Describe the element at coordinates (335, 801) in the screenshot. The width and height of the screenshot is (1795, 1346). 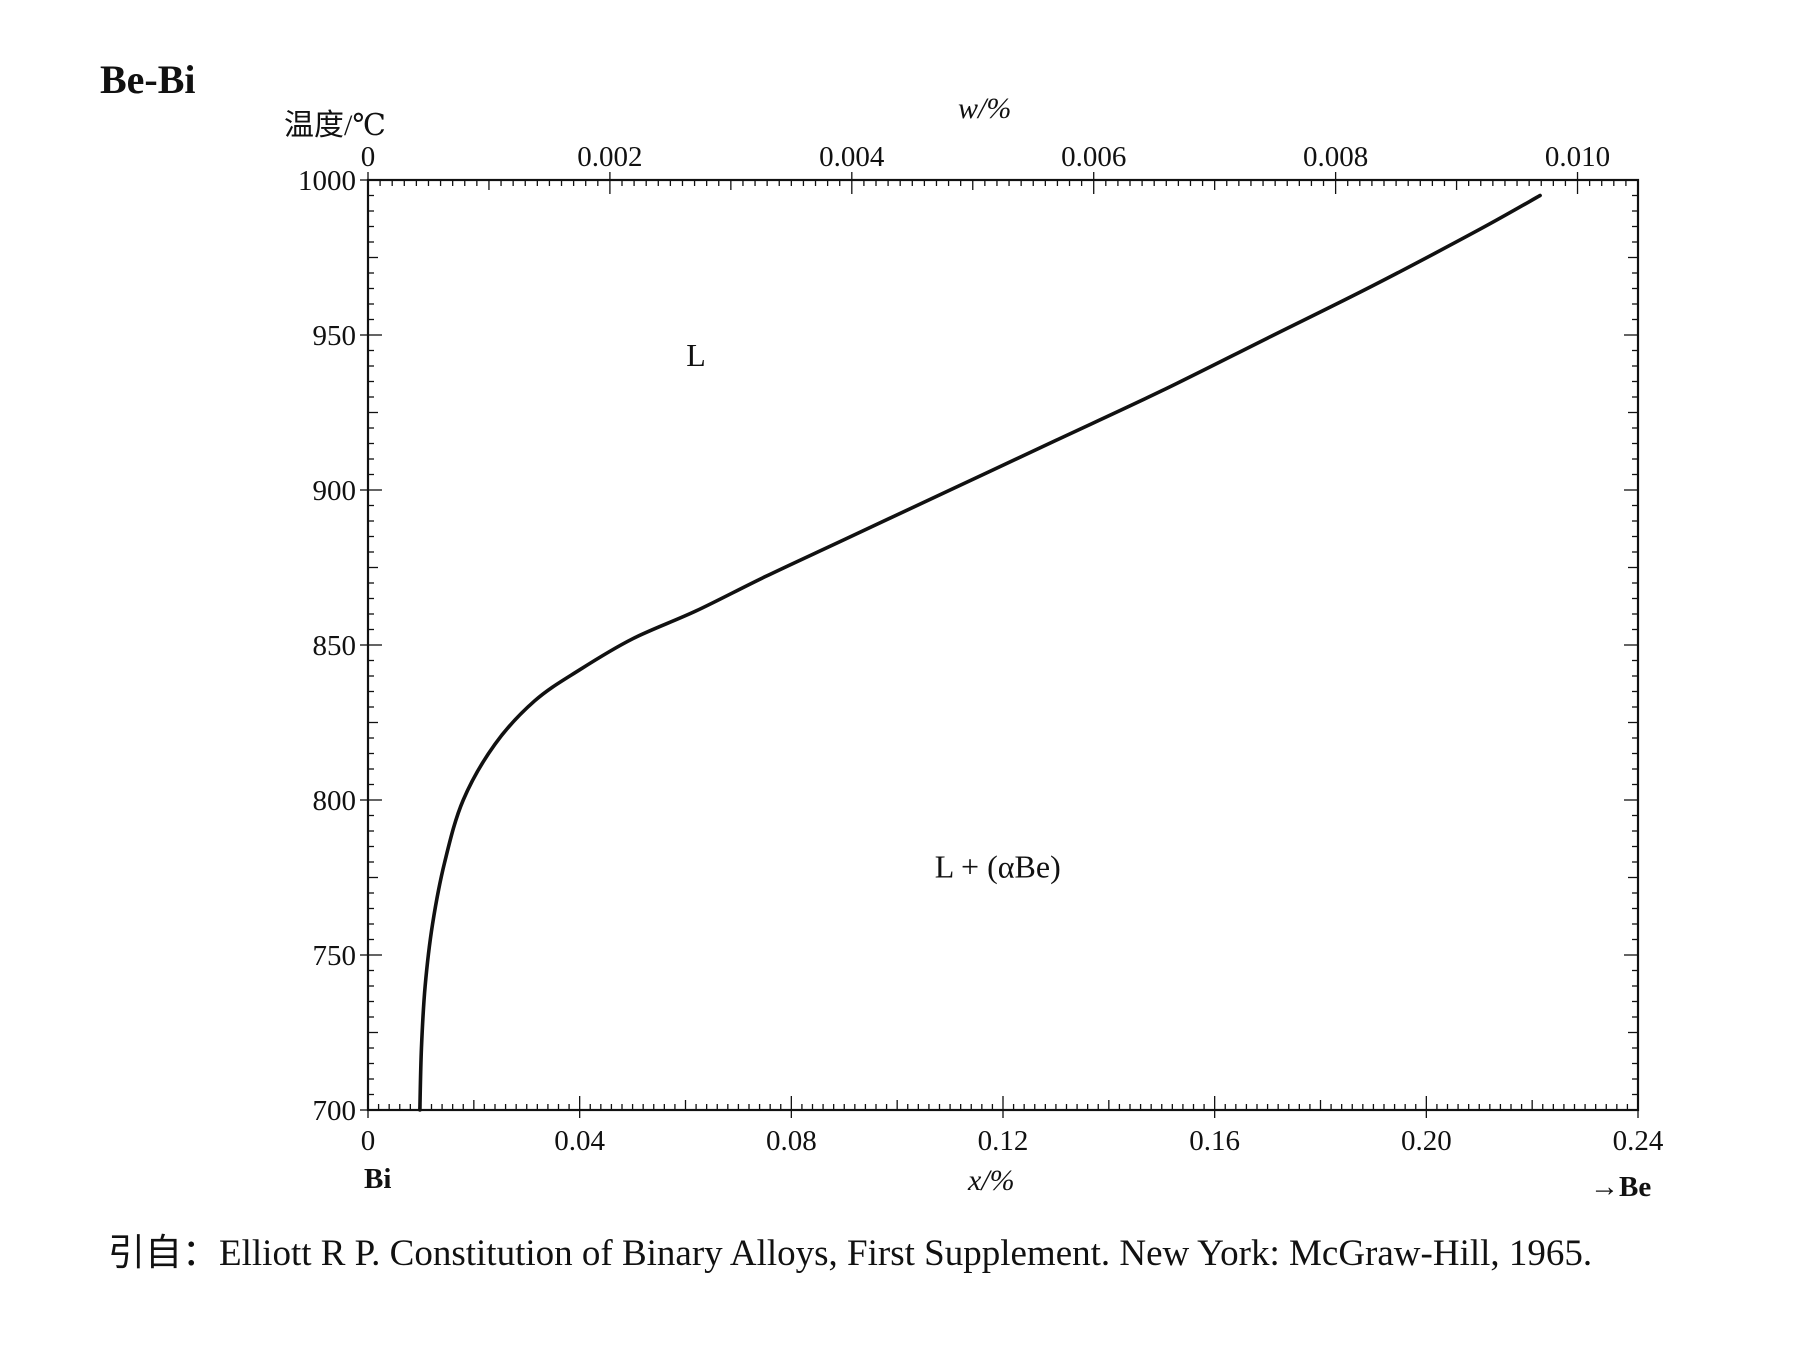
I see `y-tick-label: 800` at that location.